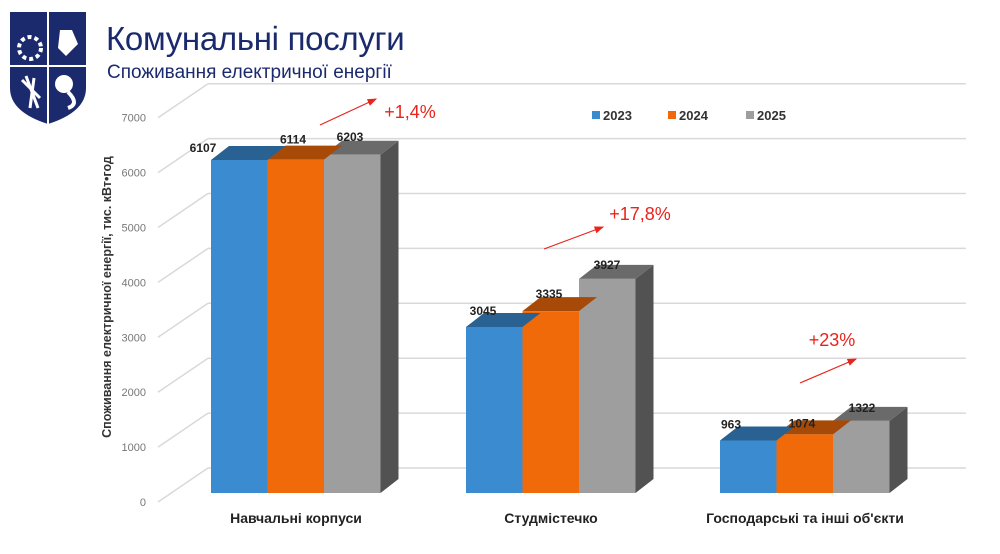 The height and width of the screenshot is (554, 1000). I want to click on y-tick-label: 4000, so click(134, 283).